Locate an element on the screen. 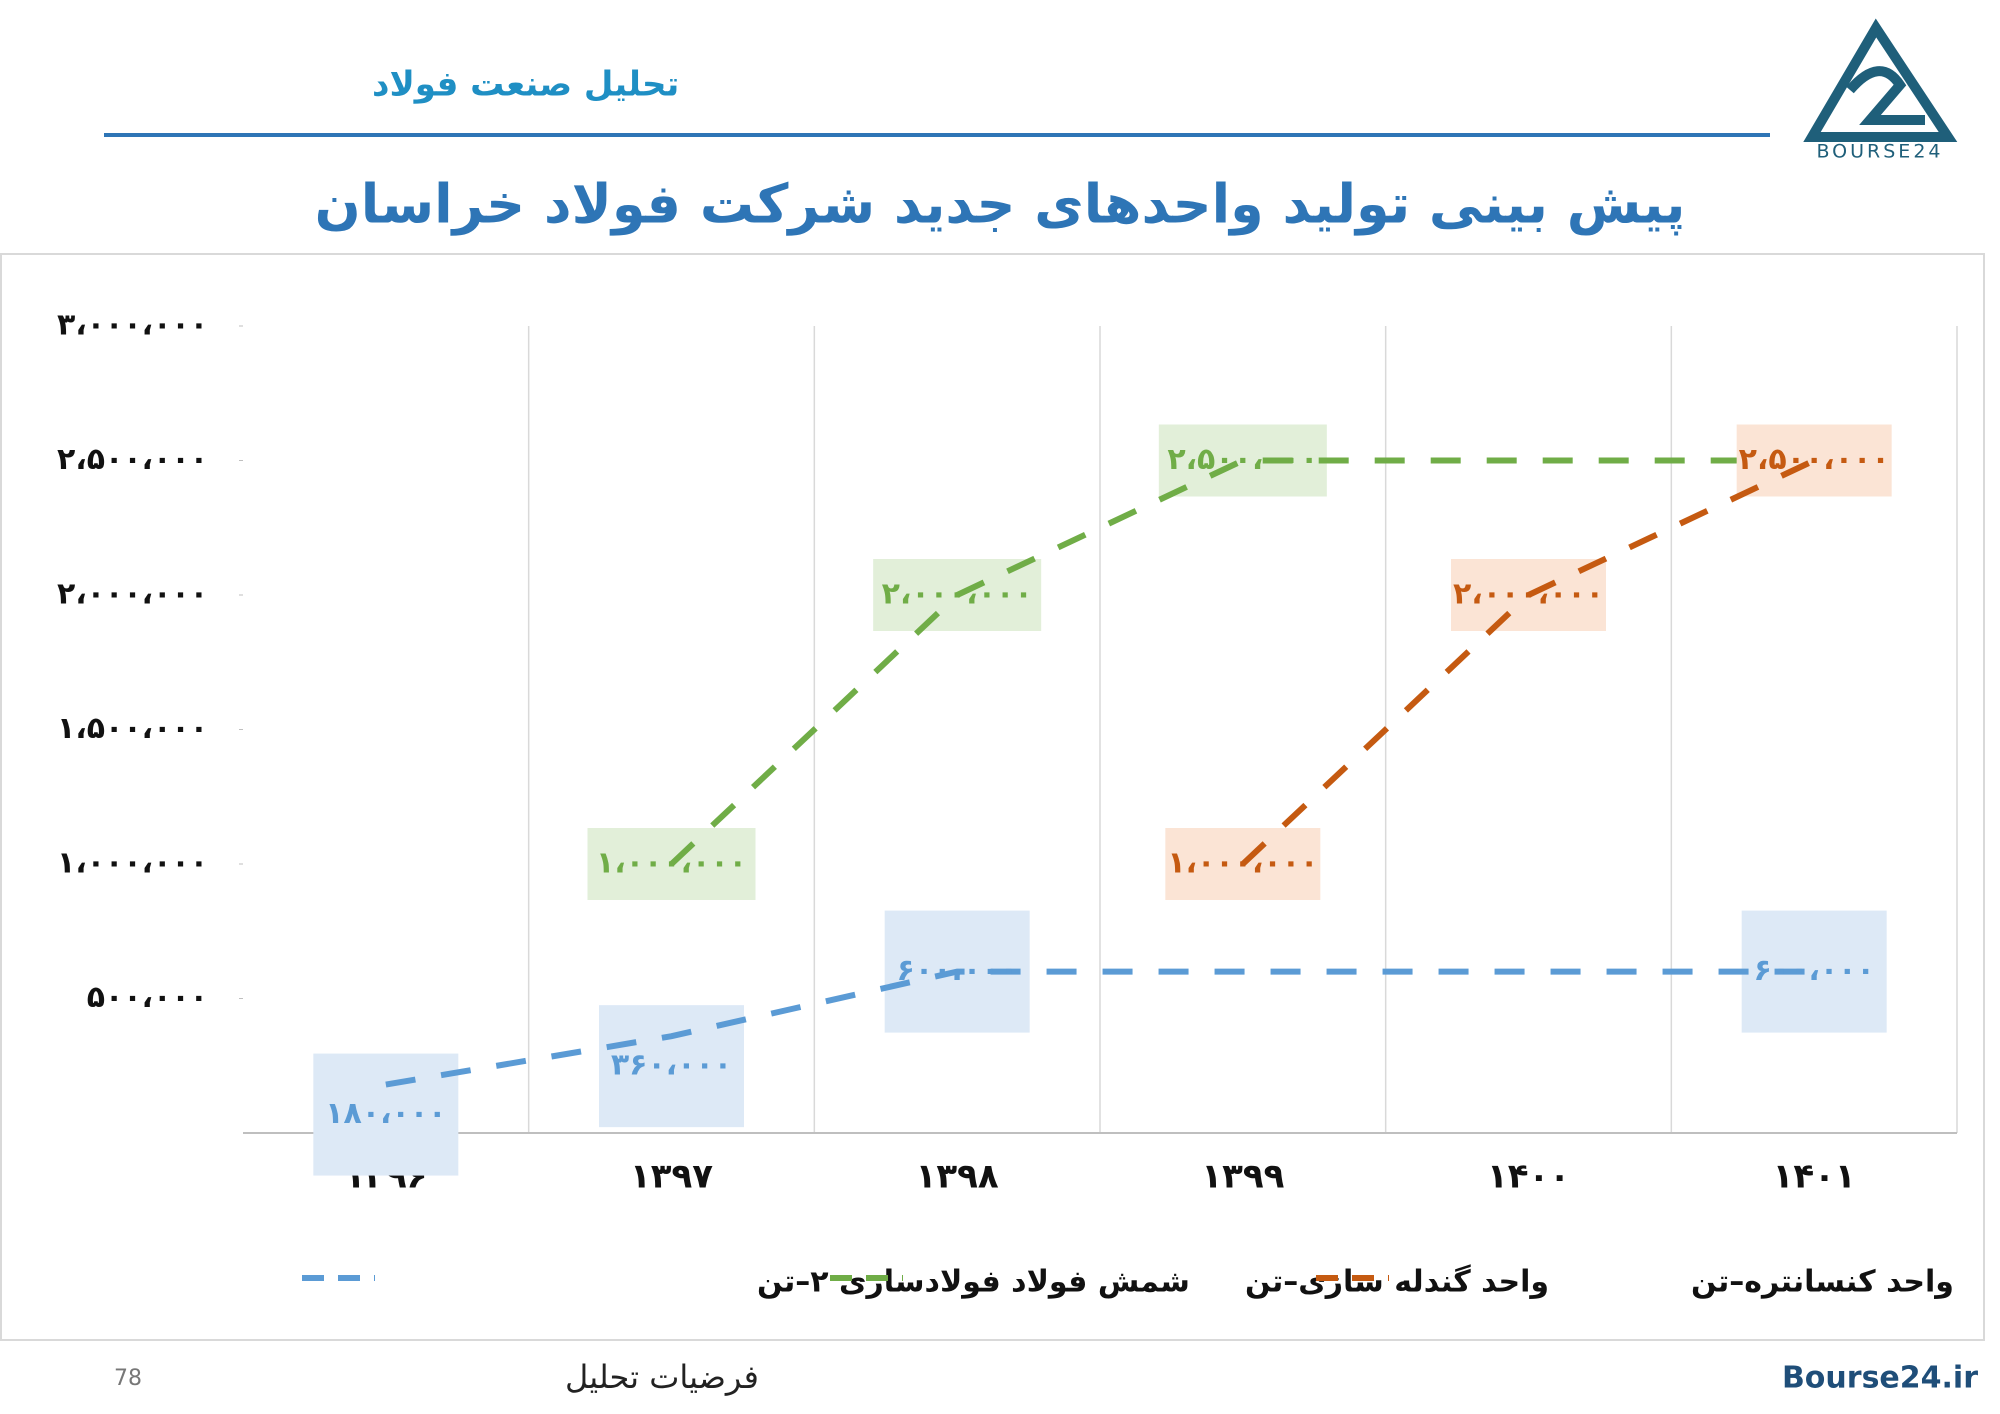 This screenshot has width=2000, height=1414. value-label: ۳۶۰،۰۰۰ is located at coordinates (671, 1065).